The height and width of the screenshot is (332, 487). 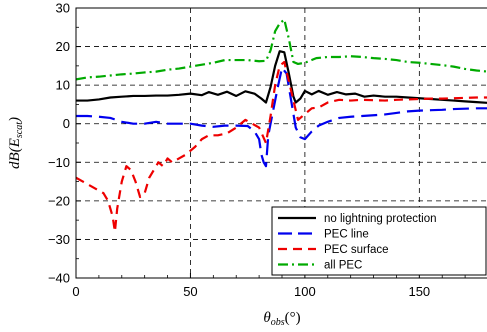 What do you see at coordinates (380, 219) in the screenshot?
I see `legend-label-0: no lightning protection` at bounding box center [380, 219].